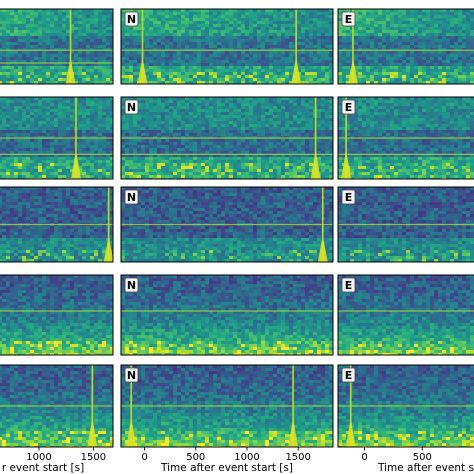 This screenshot has height=474, width=474. I want to click on spectrogram-panel-z-row3, so click(56, 224).